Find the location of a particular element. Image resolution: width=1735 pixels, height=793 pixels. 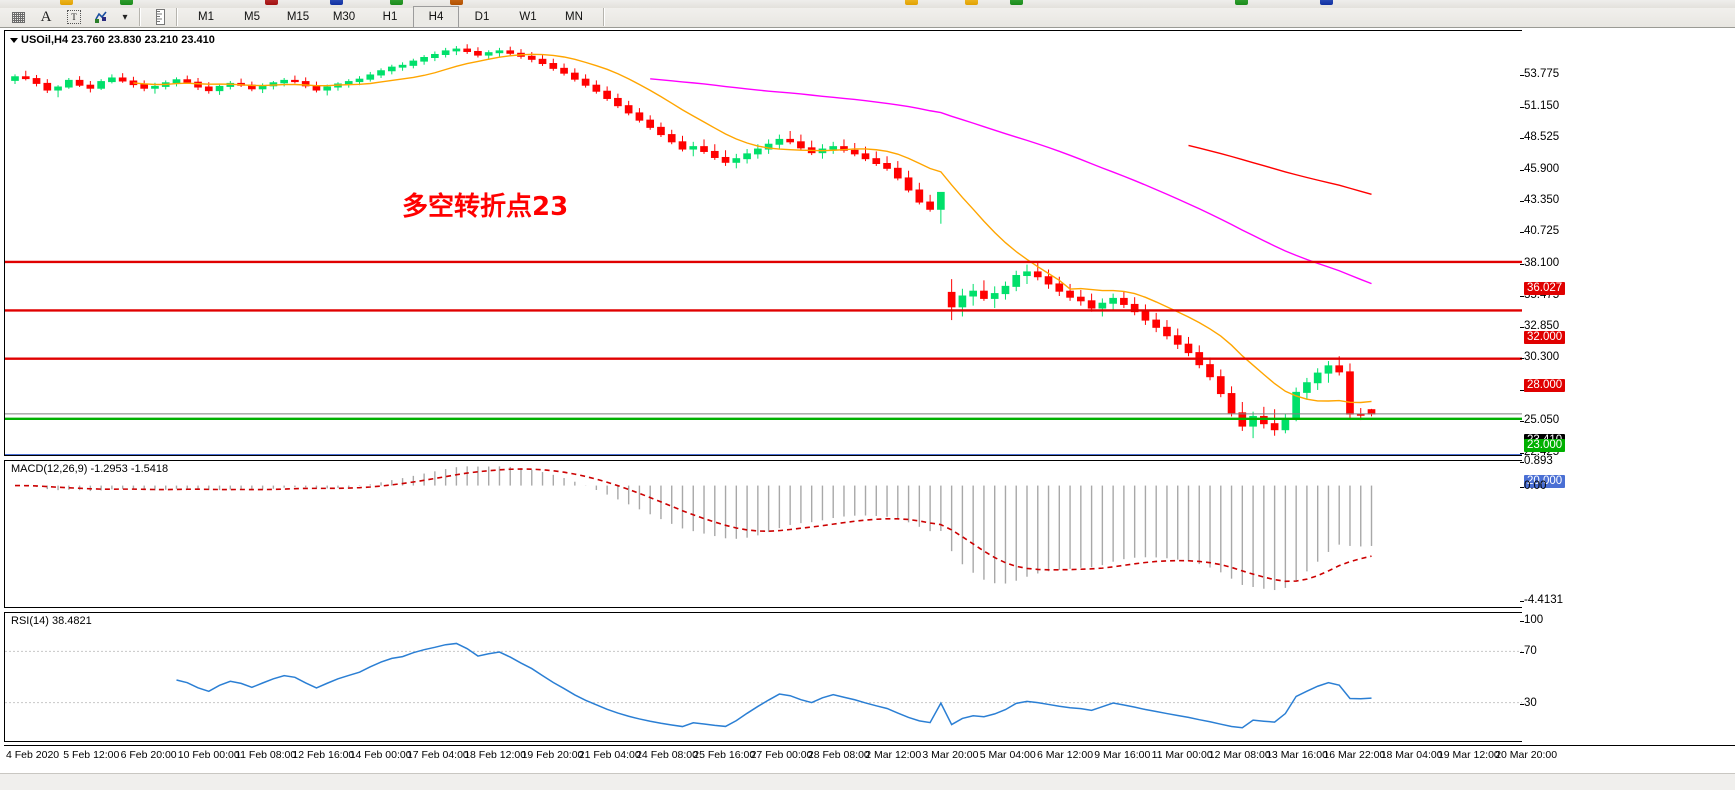

time-axis-label: 6 Feb 20:00 is located at coordinates (148, 755).